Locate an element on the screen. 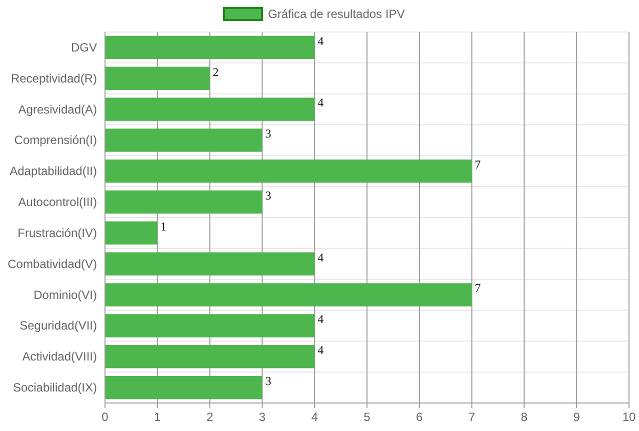  x-tick-label: 7 is located at coordinates (472, 417).